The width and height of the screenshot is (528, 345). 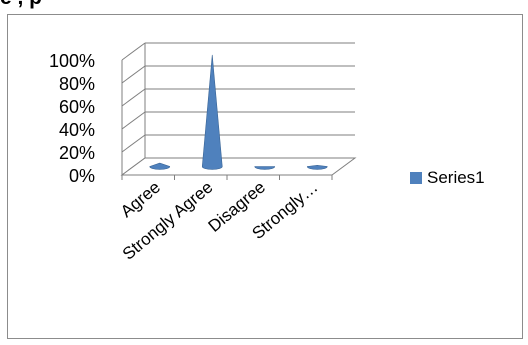 I want to click on y-tick-label: 60%, so click(x=77, y=107).